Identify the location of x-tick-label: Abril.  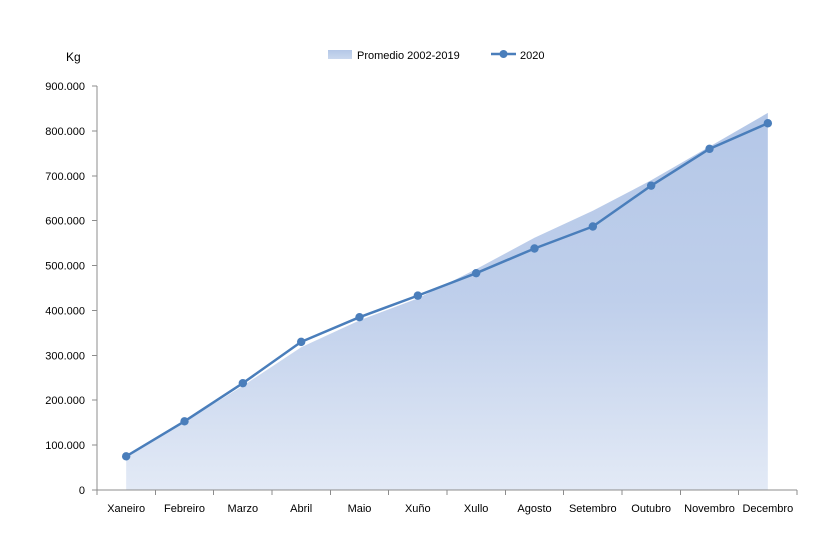
(301, 509).